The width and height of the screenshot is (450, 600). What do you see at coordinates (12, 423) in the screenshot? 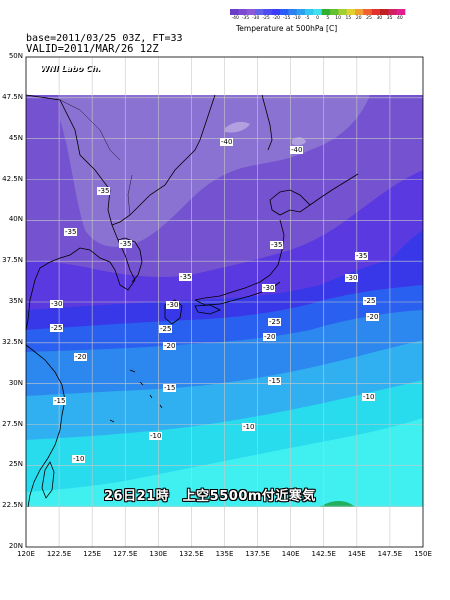
I see `lat-label: 27.5N` at bounding box center [12, 423].